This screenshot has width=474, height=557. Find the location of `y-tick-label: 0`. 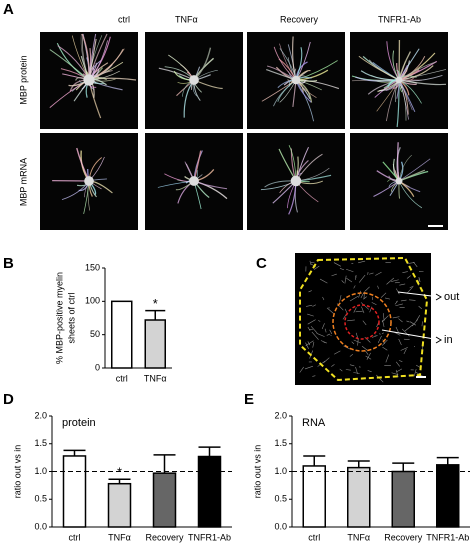

y-tick-label: 0 is located at coordinates (97, 367).